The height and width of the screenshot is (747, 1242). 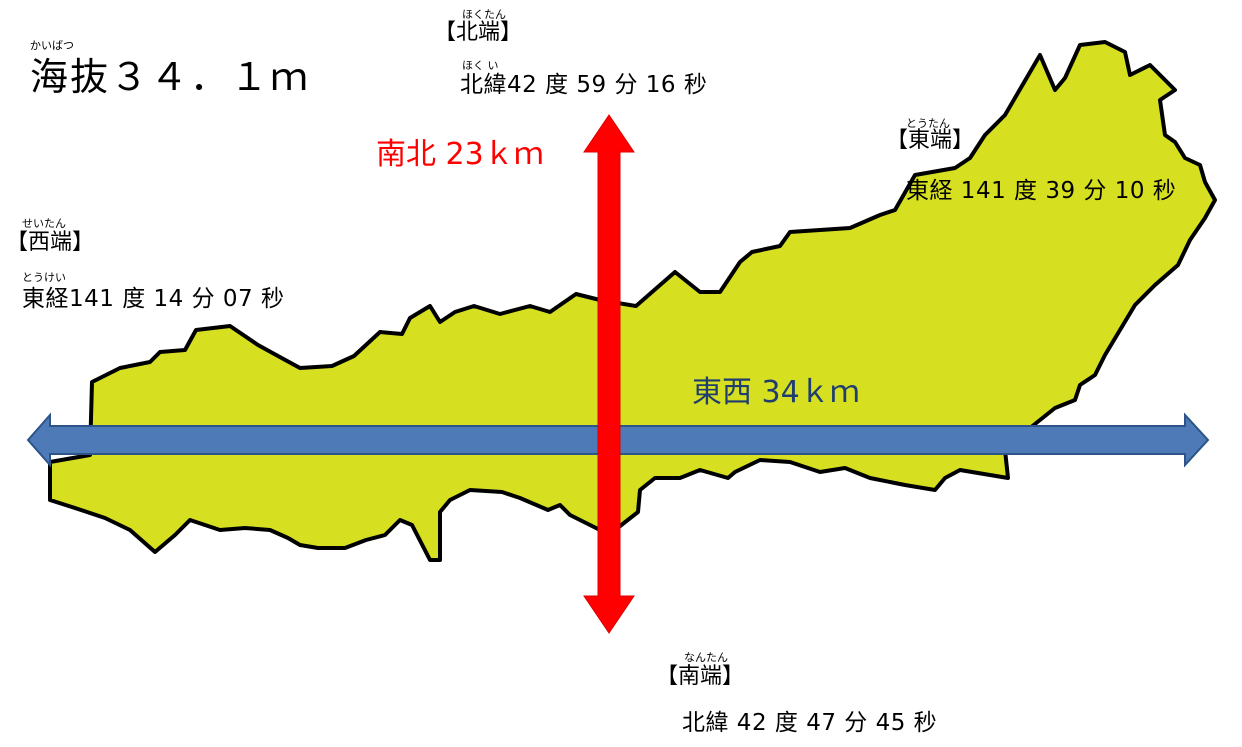 I want to click on east-reading: とうたん, so click(x=928, y=123).